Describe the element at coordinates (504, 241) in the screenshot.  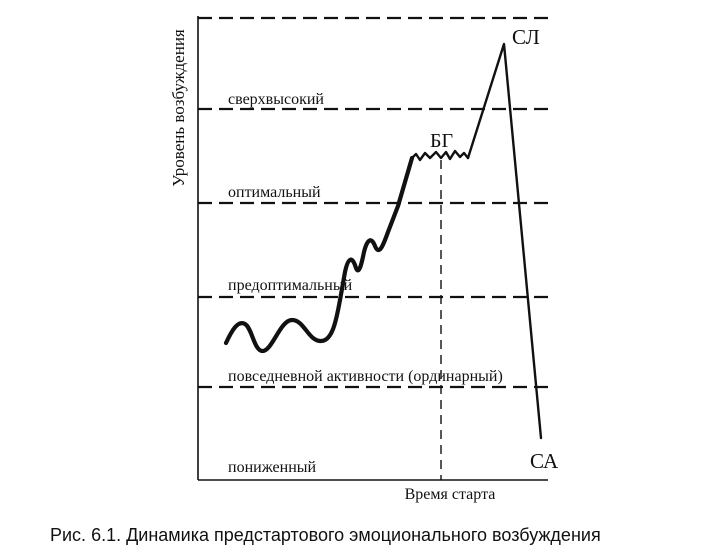
I see `arousal-curve-peak` at that location.